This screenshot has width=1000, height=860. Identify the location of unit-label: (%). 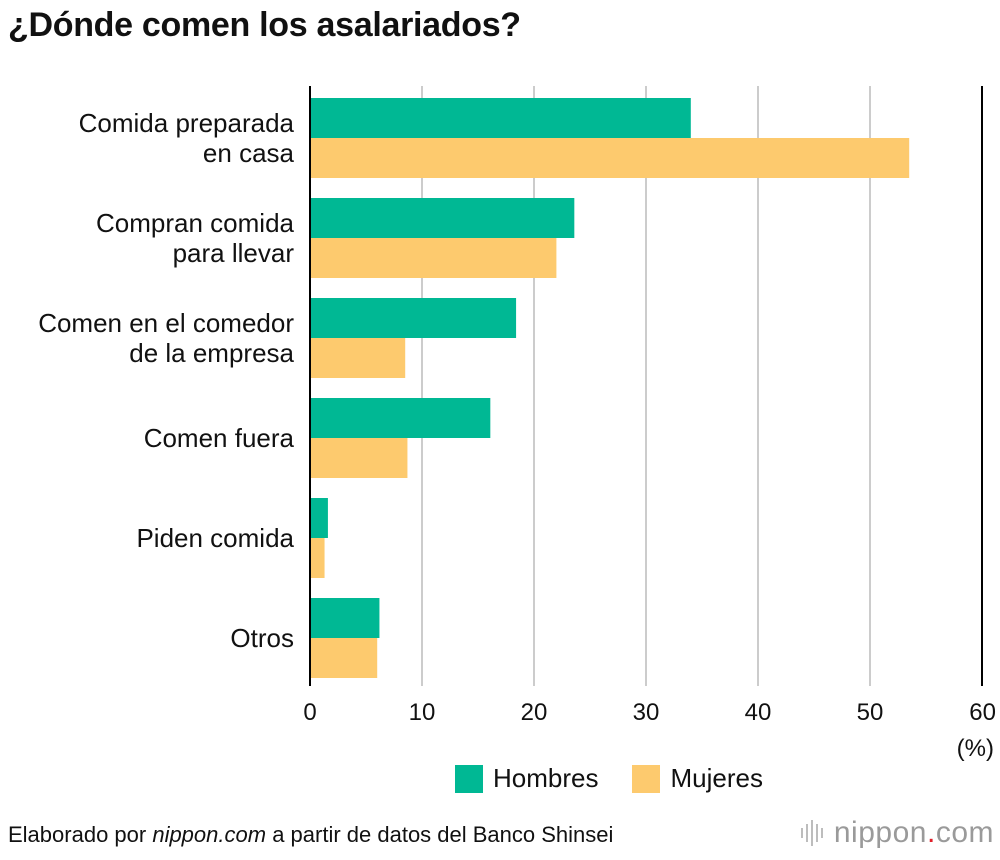
(975, 748).